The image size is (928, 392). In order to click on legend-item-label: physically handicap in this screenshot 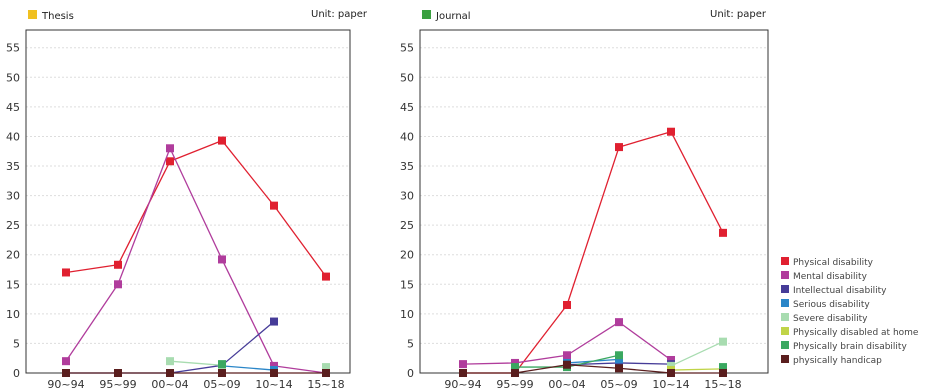, I will do `click(837, 361)`.